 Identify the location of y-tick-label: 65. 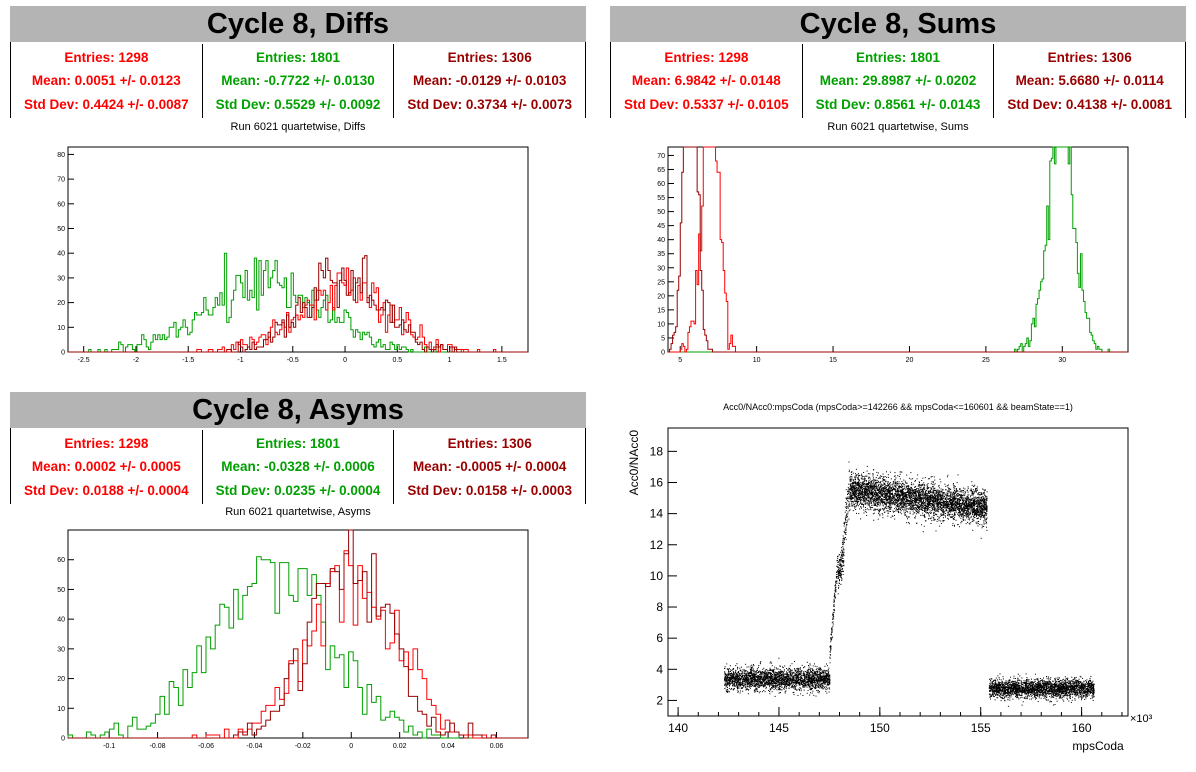
(661, 170).